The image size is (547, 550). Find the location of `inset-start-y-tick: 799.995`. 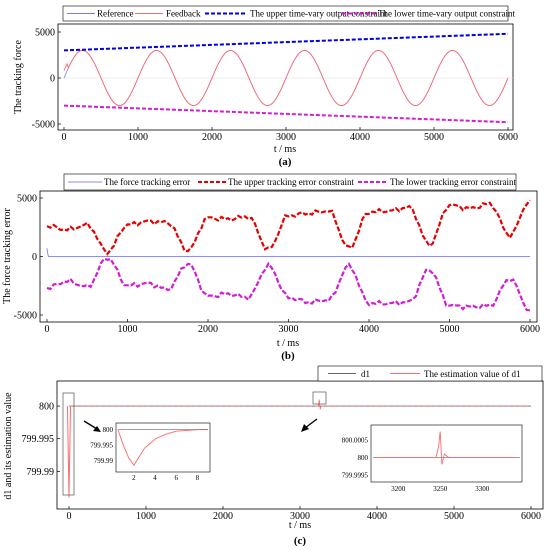

inset-start-y-tick: 799.995 is located at coordinates (101, 446).